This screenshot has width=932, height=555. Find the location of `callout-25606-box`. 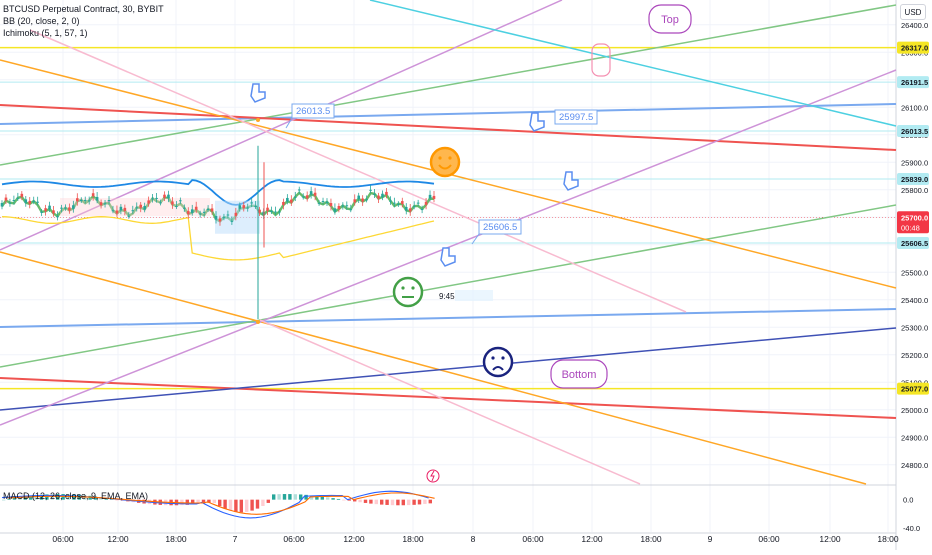

callout-25606-box is located at coordinates (500, 227).